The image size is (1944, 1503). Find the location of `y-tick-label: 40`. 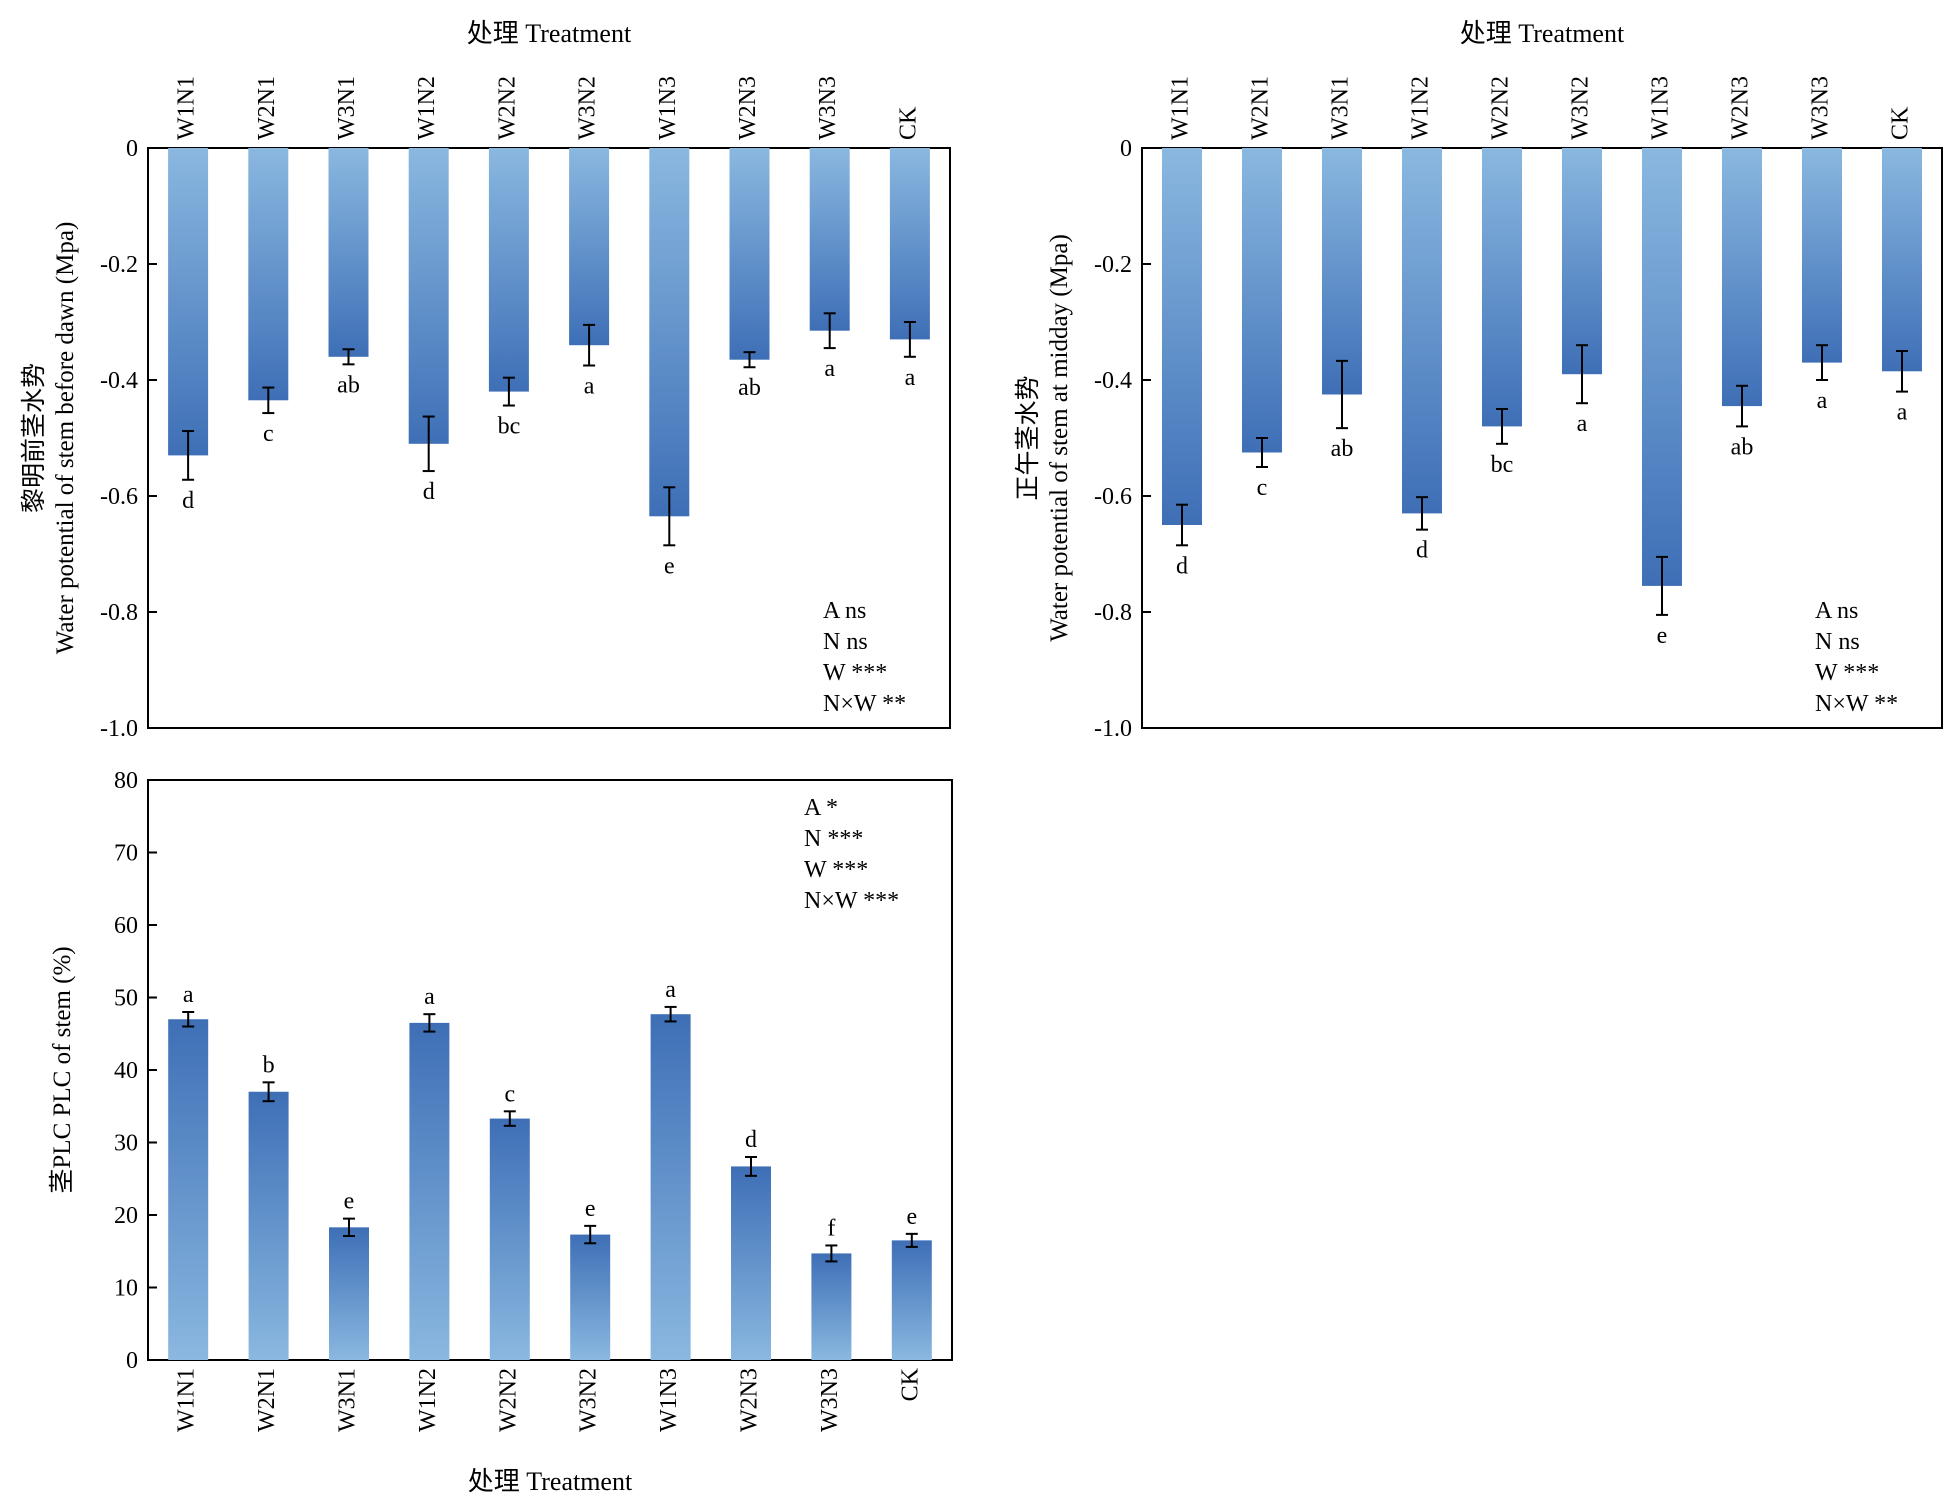

y-tick-label: 40 is located at coordinates (126, 1071).